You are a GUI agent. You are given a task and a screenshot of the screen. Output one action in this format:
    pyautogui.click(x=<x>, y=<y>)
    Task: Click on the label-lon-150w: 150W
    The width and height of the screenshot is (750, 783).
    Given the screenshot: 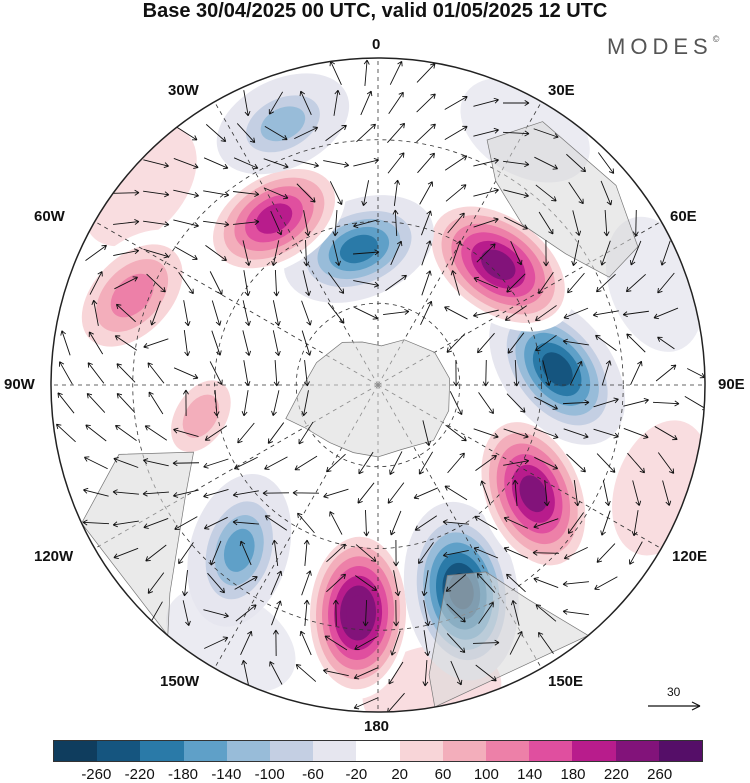 What is the action you would take?
    pyautogui.click(x=180, y=681)
    